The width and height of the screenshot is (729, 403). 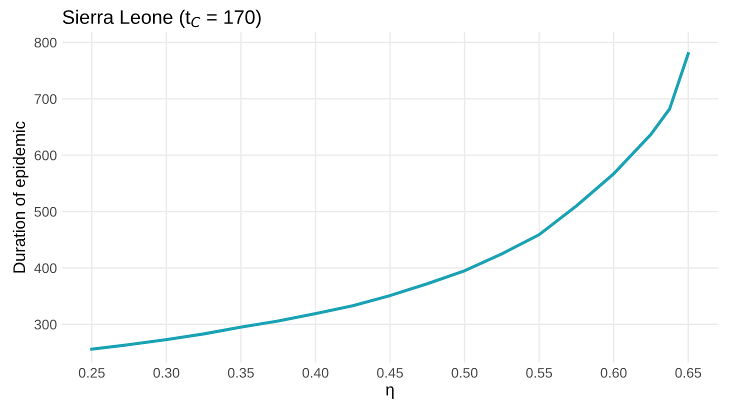 I want to click on y-tick-label: 300, so click(x=45, y=325).